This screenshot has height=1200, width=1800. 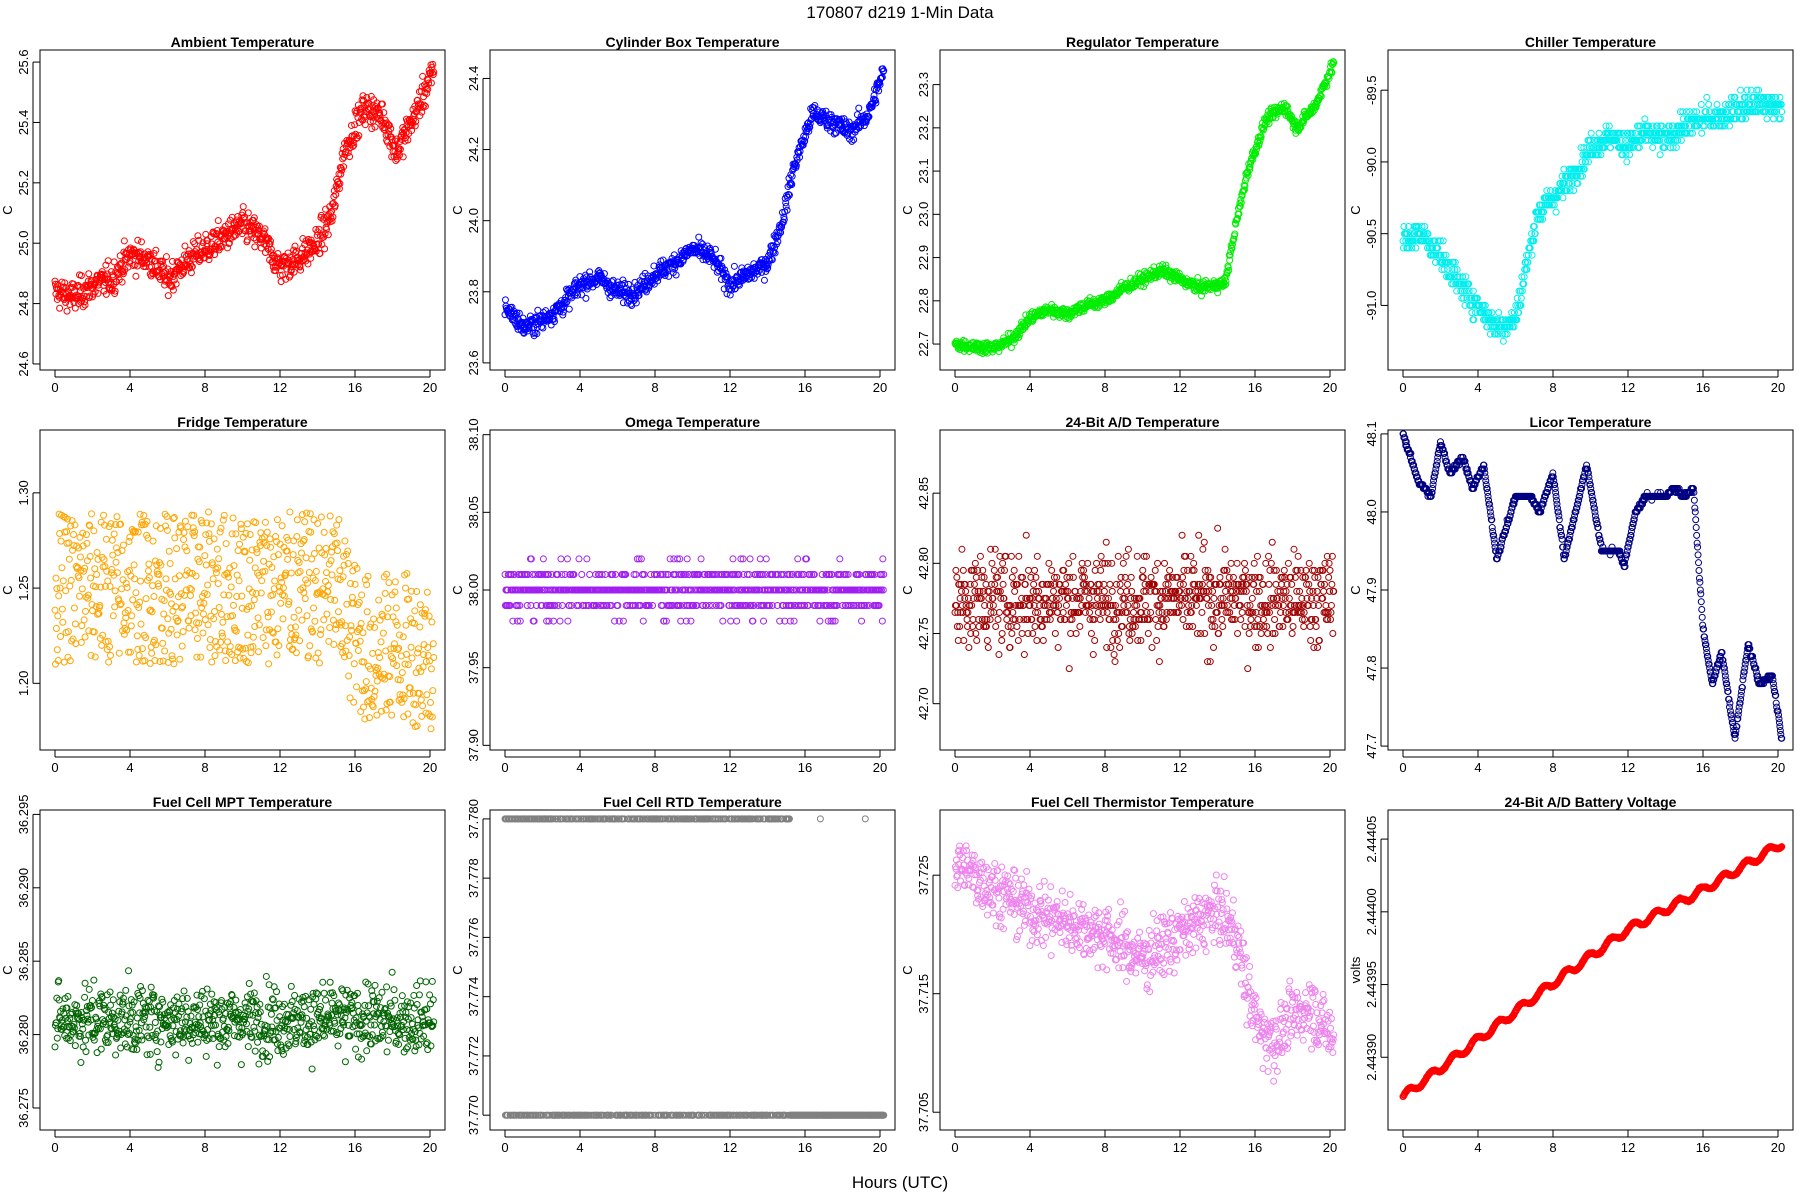 What do you see at coordinates (730, 387) in the screenshot?
I see `x-tick-label: 12` at bounding box center [730, 387].